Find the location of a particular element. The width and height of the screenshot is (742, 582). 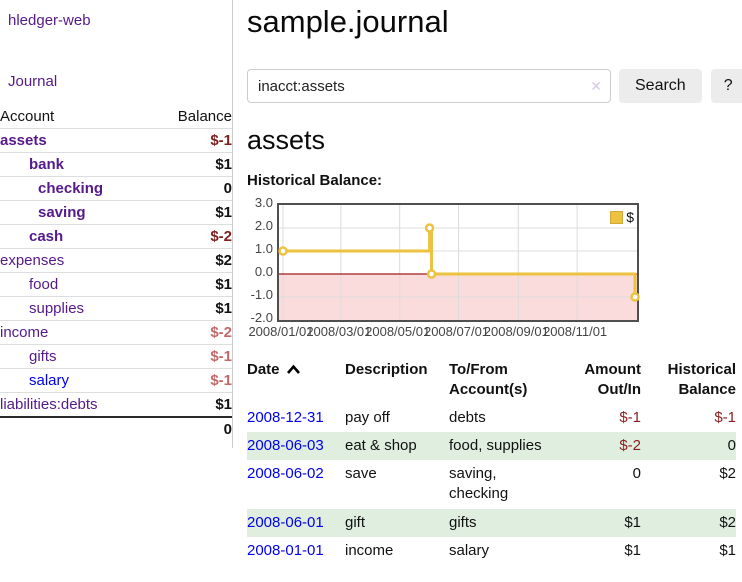

date-cell: 2008-01-01 is located at coordinates (296, 551).